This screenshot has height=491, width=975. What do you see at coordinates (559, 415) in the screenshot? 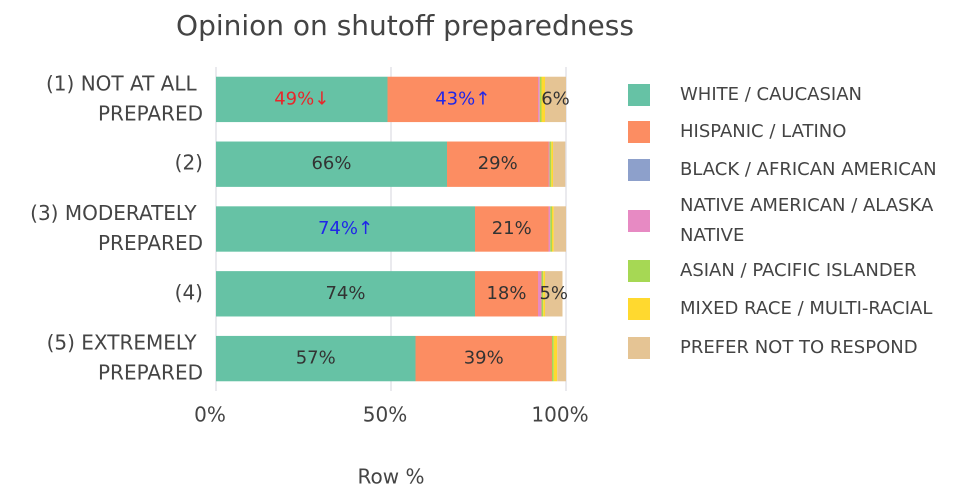
I see `x-tick-label: 100%` at bounding box center [559, 415].